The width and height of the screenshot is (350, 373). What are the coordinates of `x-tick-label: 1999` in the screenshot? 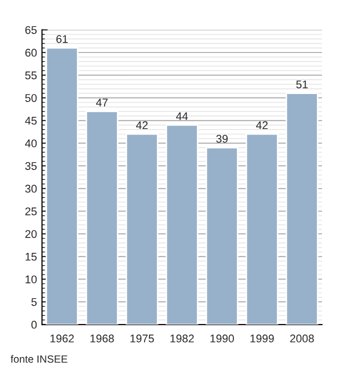 It's located at (262, 338).